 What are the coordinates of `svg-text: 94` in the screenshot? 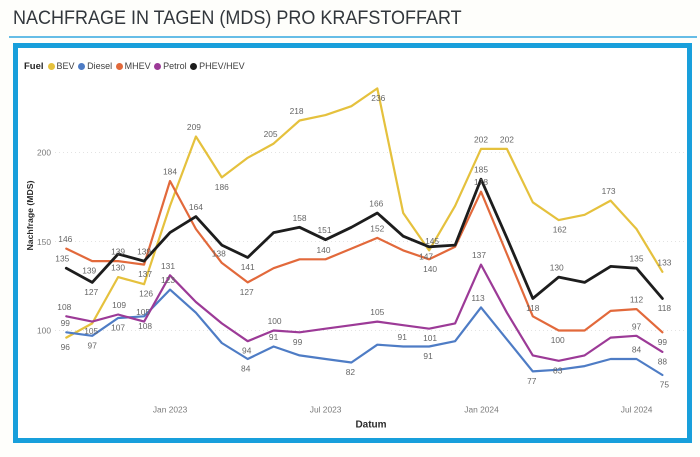 It's located at (247, 351).